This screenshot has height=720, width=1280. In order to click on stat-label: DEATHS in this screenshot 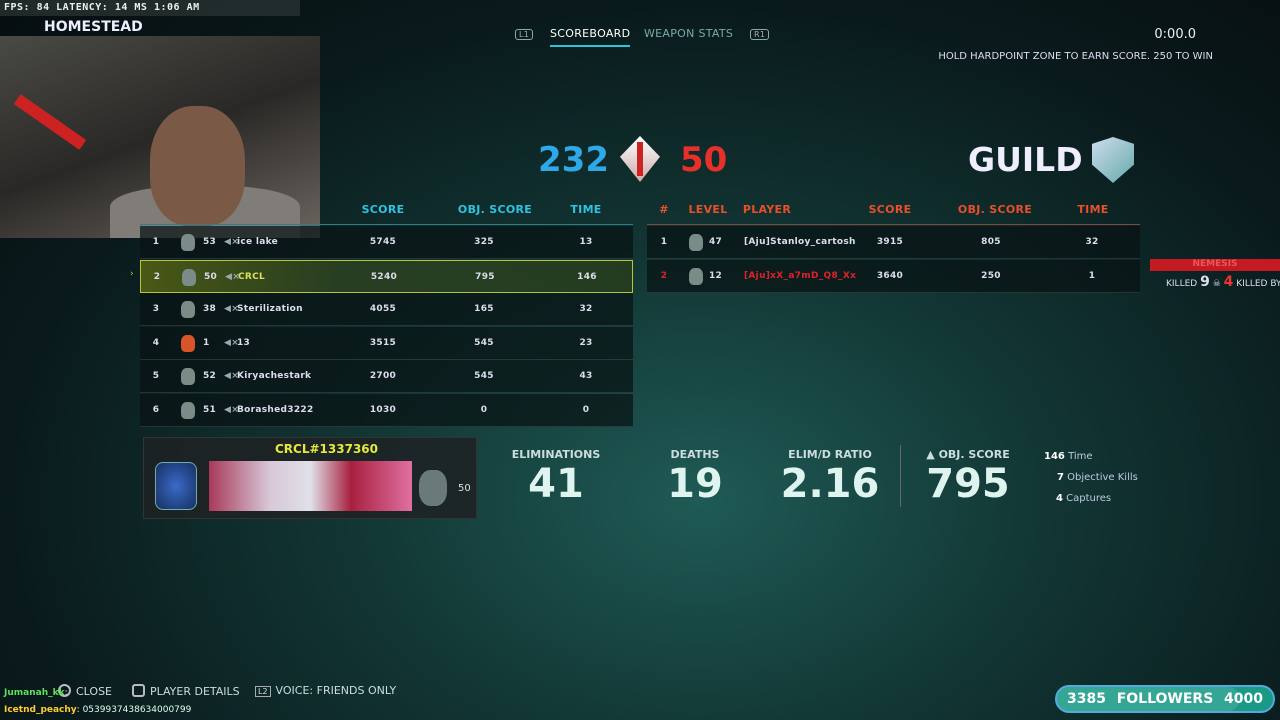, I will do `click(695, 454)`.